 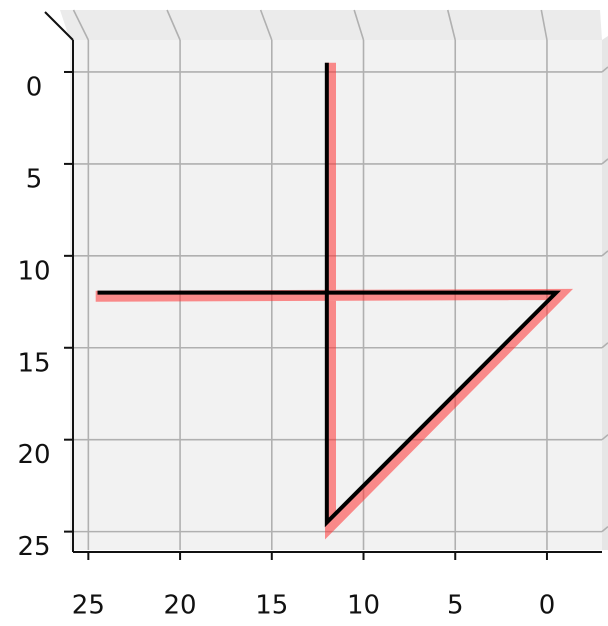 What do you see at coordinates (455, 606) in the screenshot?
I see `x-tick-label: 5` at bounding box center [455, 606].